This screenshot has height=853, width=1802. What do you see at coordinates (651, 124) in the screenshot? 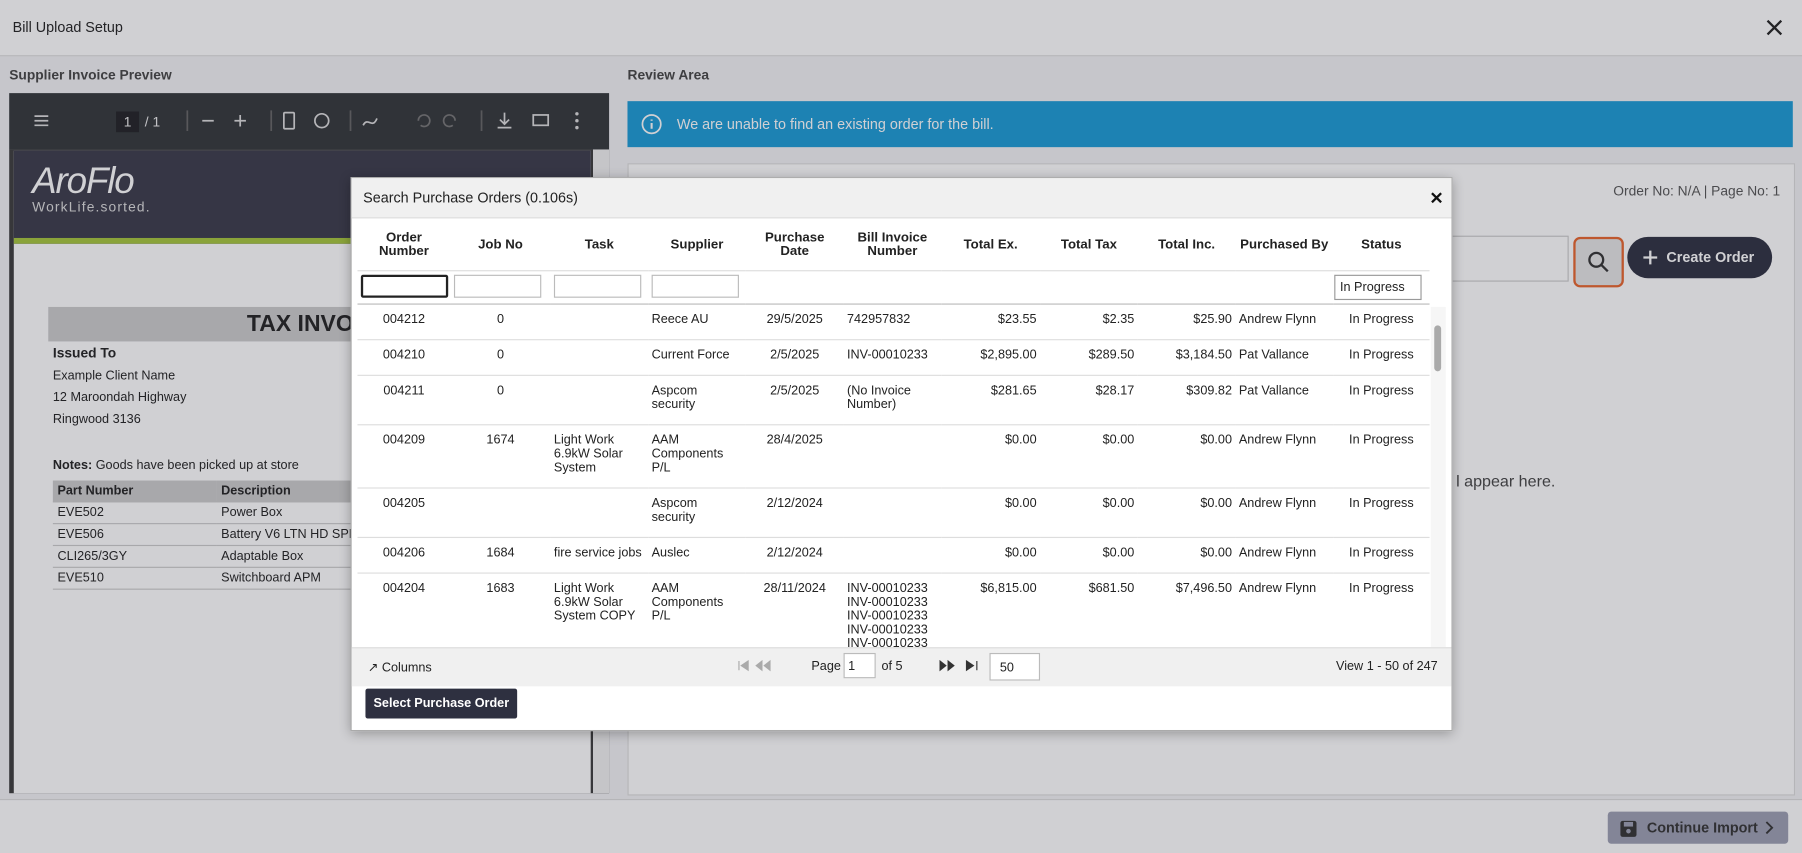
I see `info-icon` at bounding box center [651, 124].